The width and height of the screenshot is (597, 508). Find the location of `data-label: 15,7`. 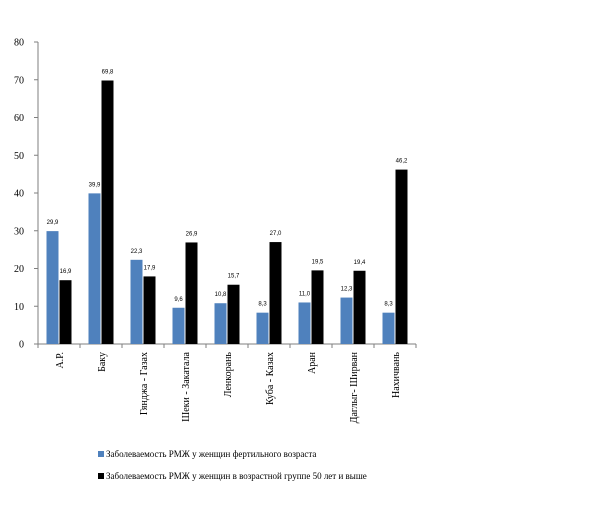

data-label: 15,7 is located at coordinates (234, 277).